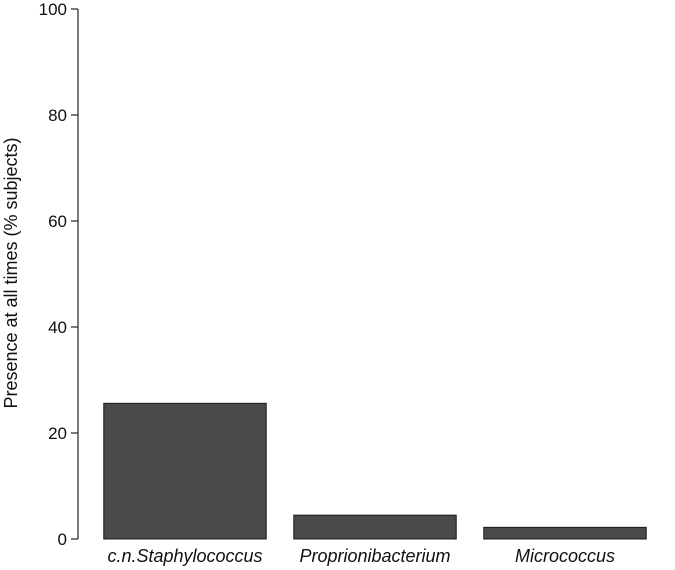 The image size is (675, 570). Describe the element at coordinates (565, 556) in the screenshot. I see `x-tick-label: Micrococcus` at that location.